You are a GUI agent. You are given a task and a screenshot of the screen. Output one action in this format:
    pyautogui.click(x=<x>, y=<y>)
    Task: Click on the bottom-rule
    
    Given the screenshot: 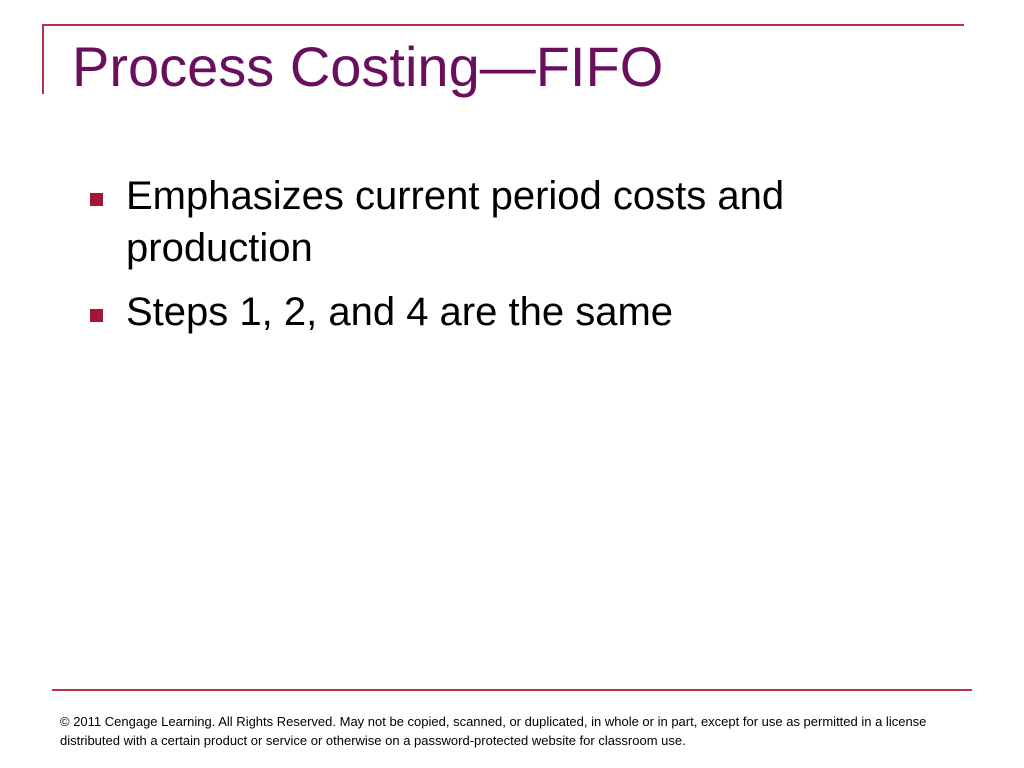 What is the action you would take?
    pyautogui.click(x=512, y=690)
    